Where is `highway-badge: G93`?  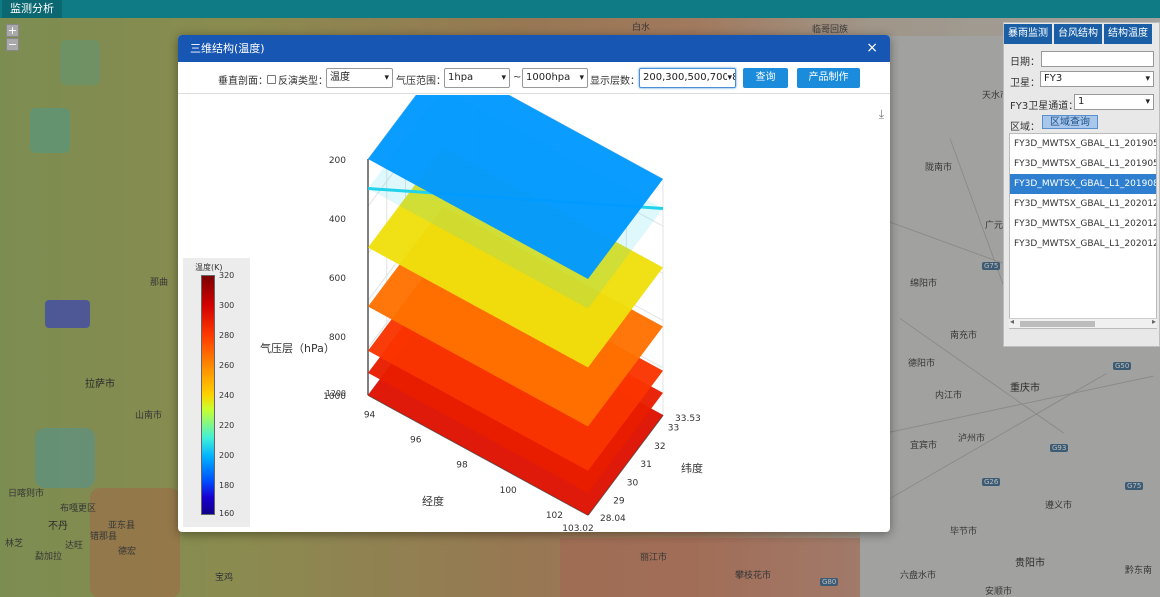
highway-badge: G93 is located at coordinates (1059, 448).